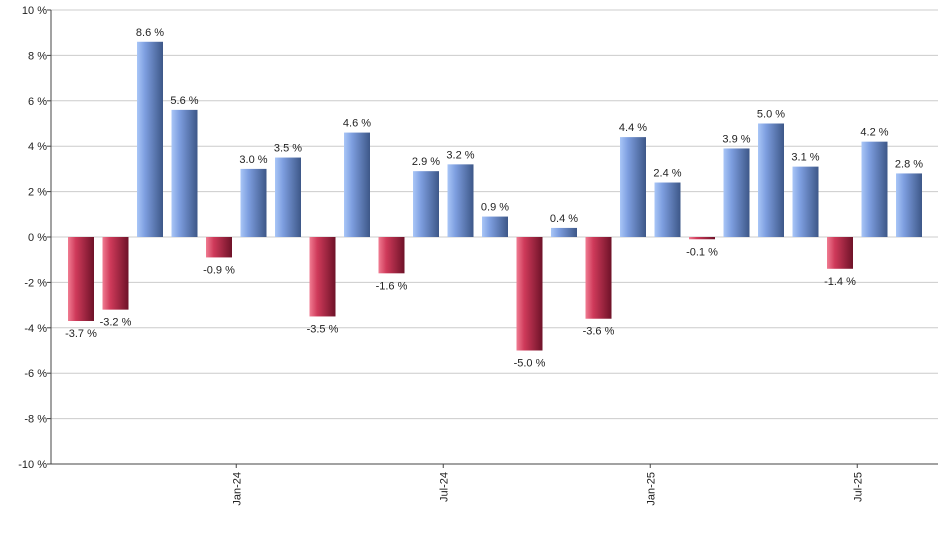 The height and width of the screenshot is (555, 940). Describe the element at coordinates (184, 101) in the screenshot. I see `bar-data-label: 5.6 %` at that location.